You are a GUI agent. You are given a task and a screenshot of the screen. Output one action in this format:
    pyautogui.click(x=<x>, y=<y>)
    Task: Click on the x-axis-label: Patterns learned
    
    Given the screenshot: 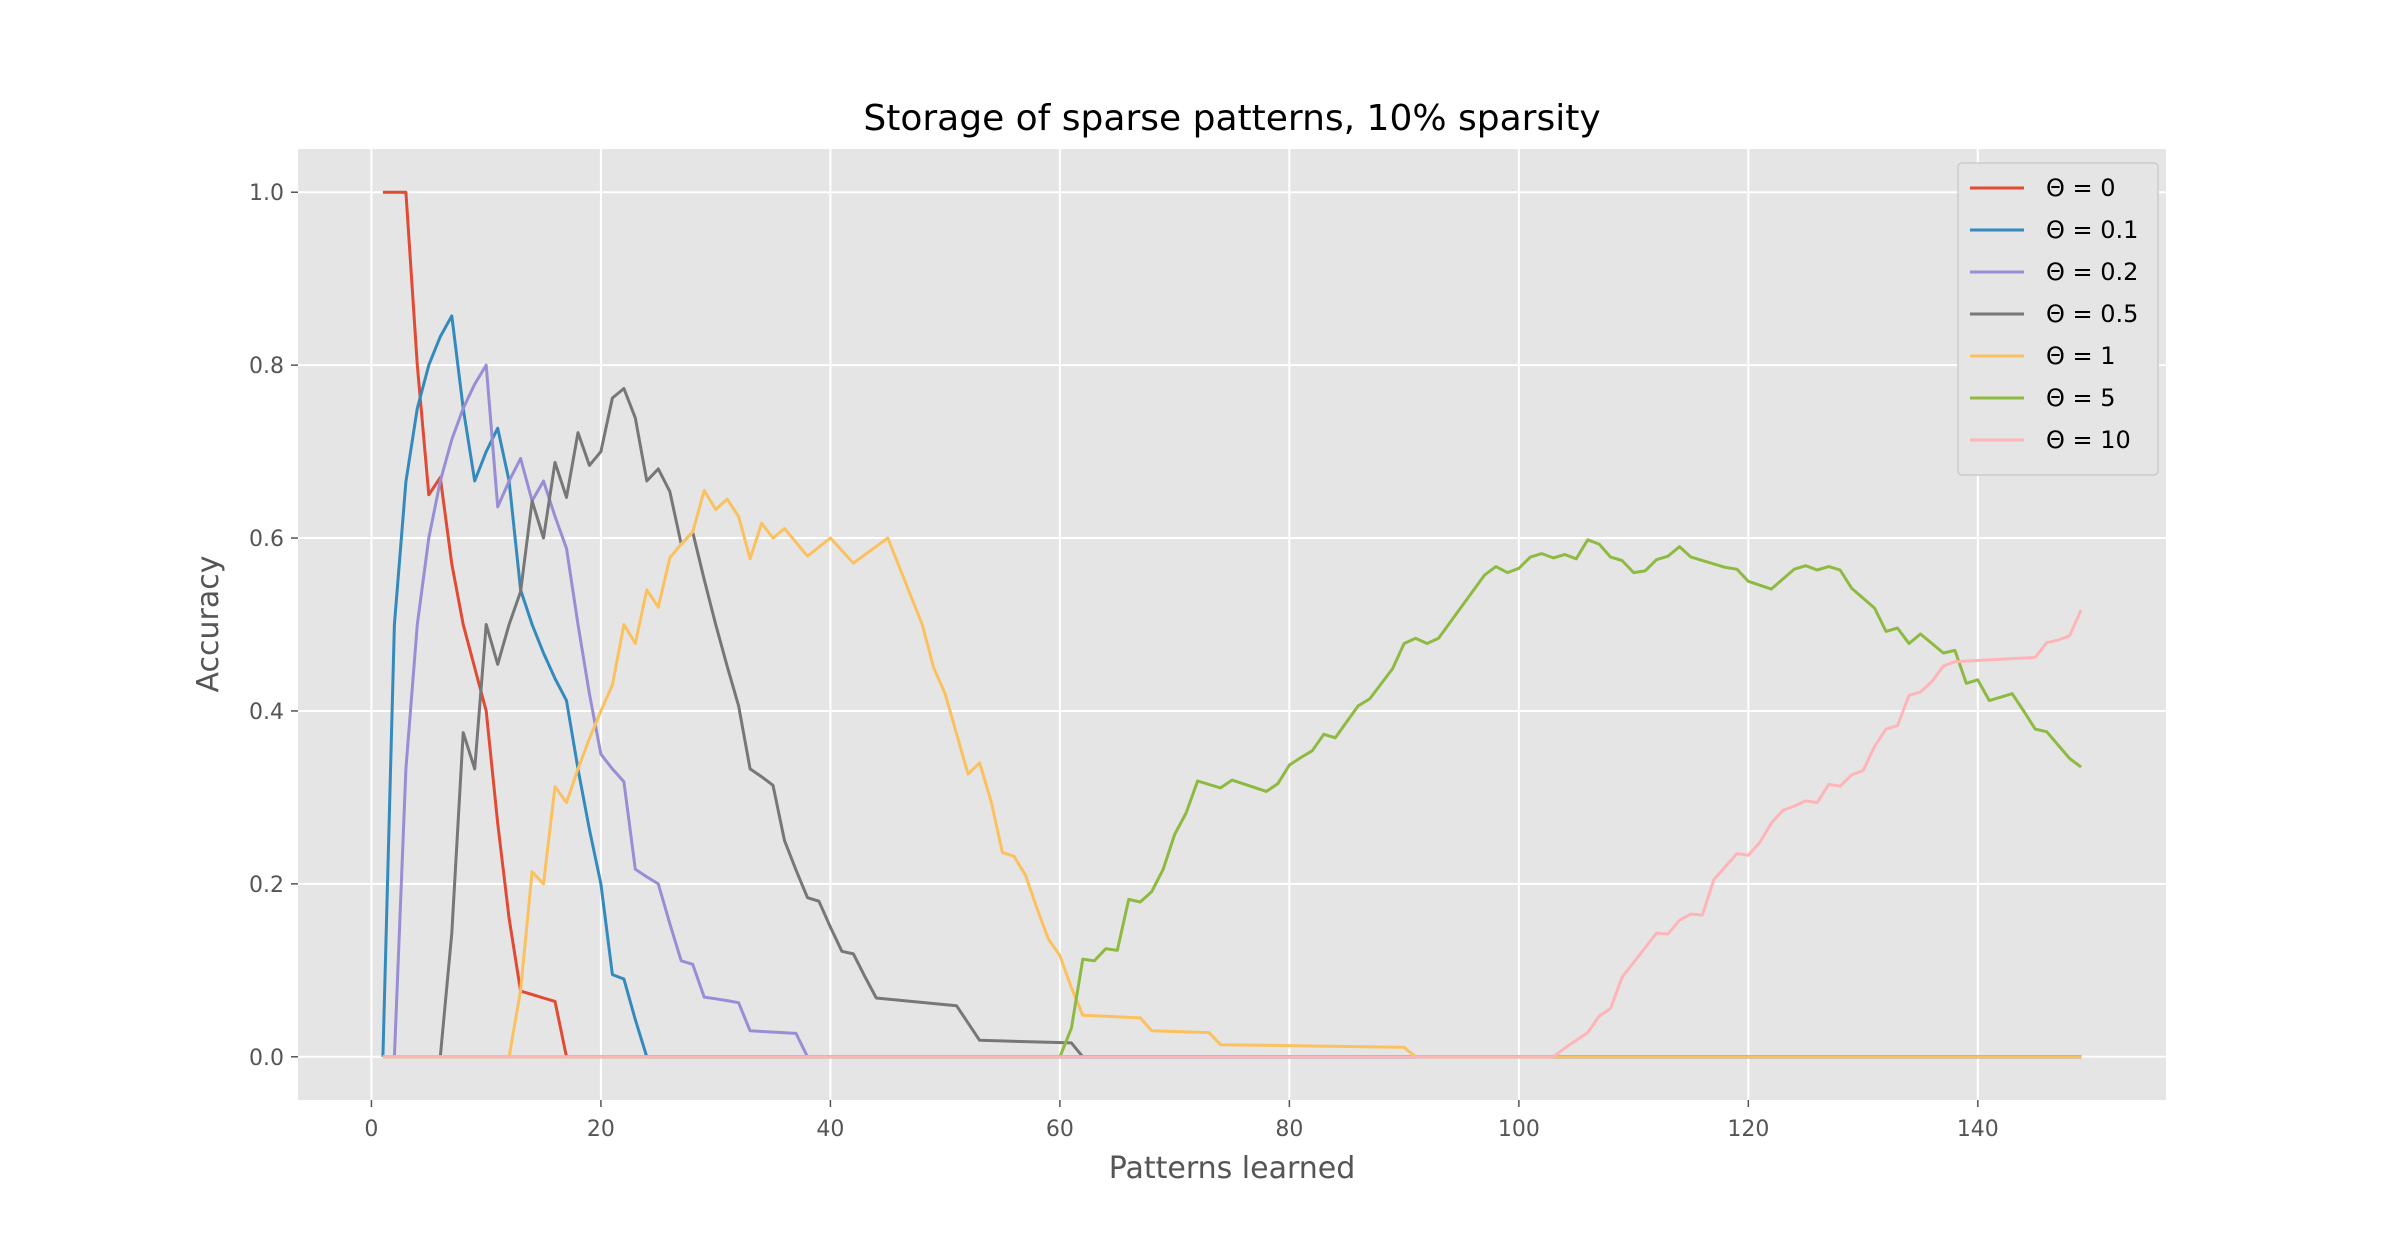 What is the action you would take?
    pyautogui.click(x=1232, y=1168)
    